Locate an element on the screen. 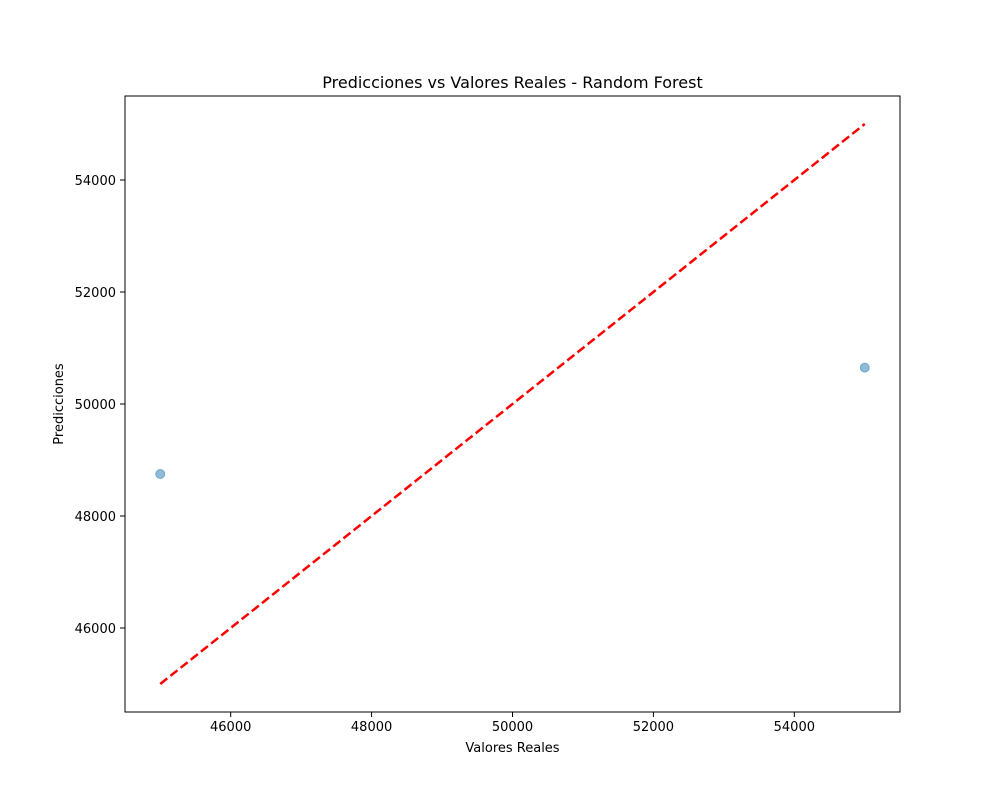  x-tick-label: 54000 is located at coordinates (794, 727).